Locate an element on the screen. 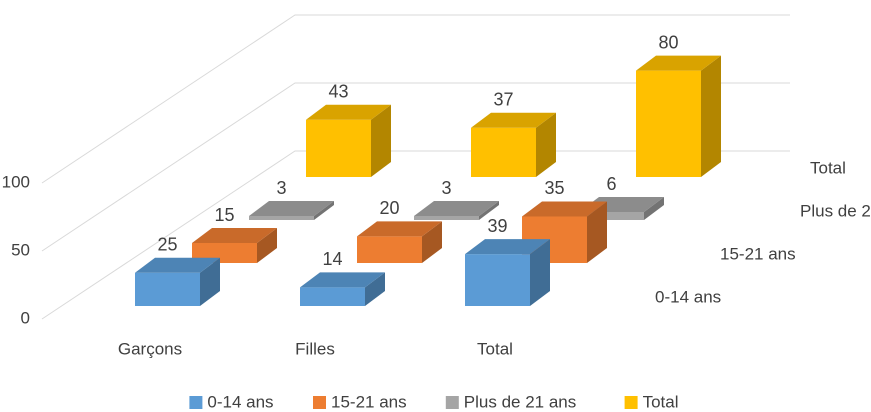 Image resolution: width=871 pixels, height=412 pixels. series-axis-label: 15-21 ans is located at coordinates (758, 253).